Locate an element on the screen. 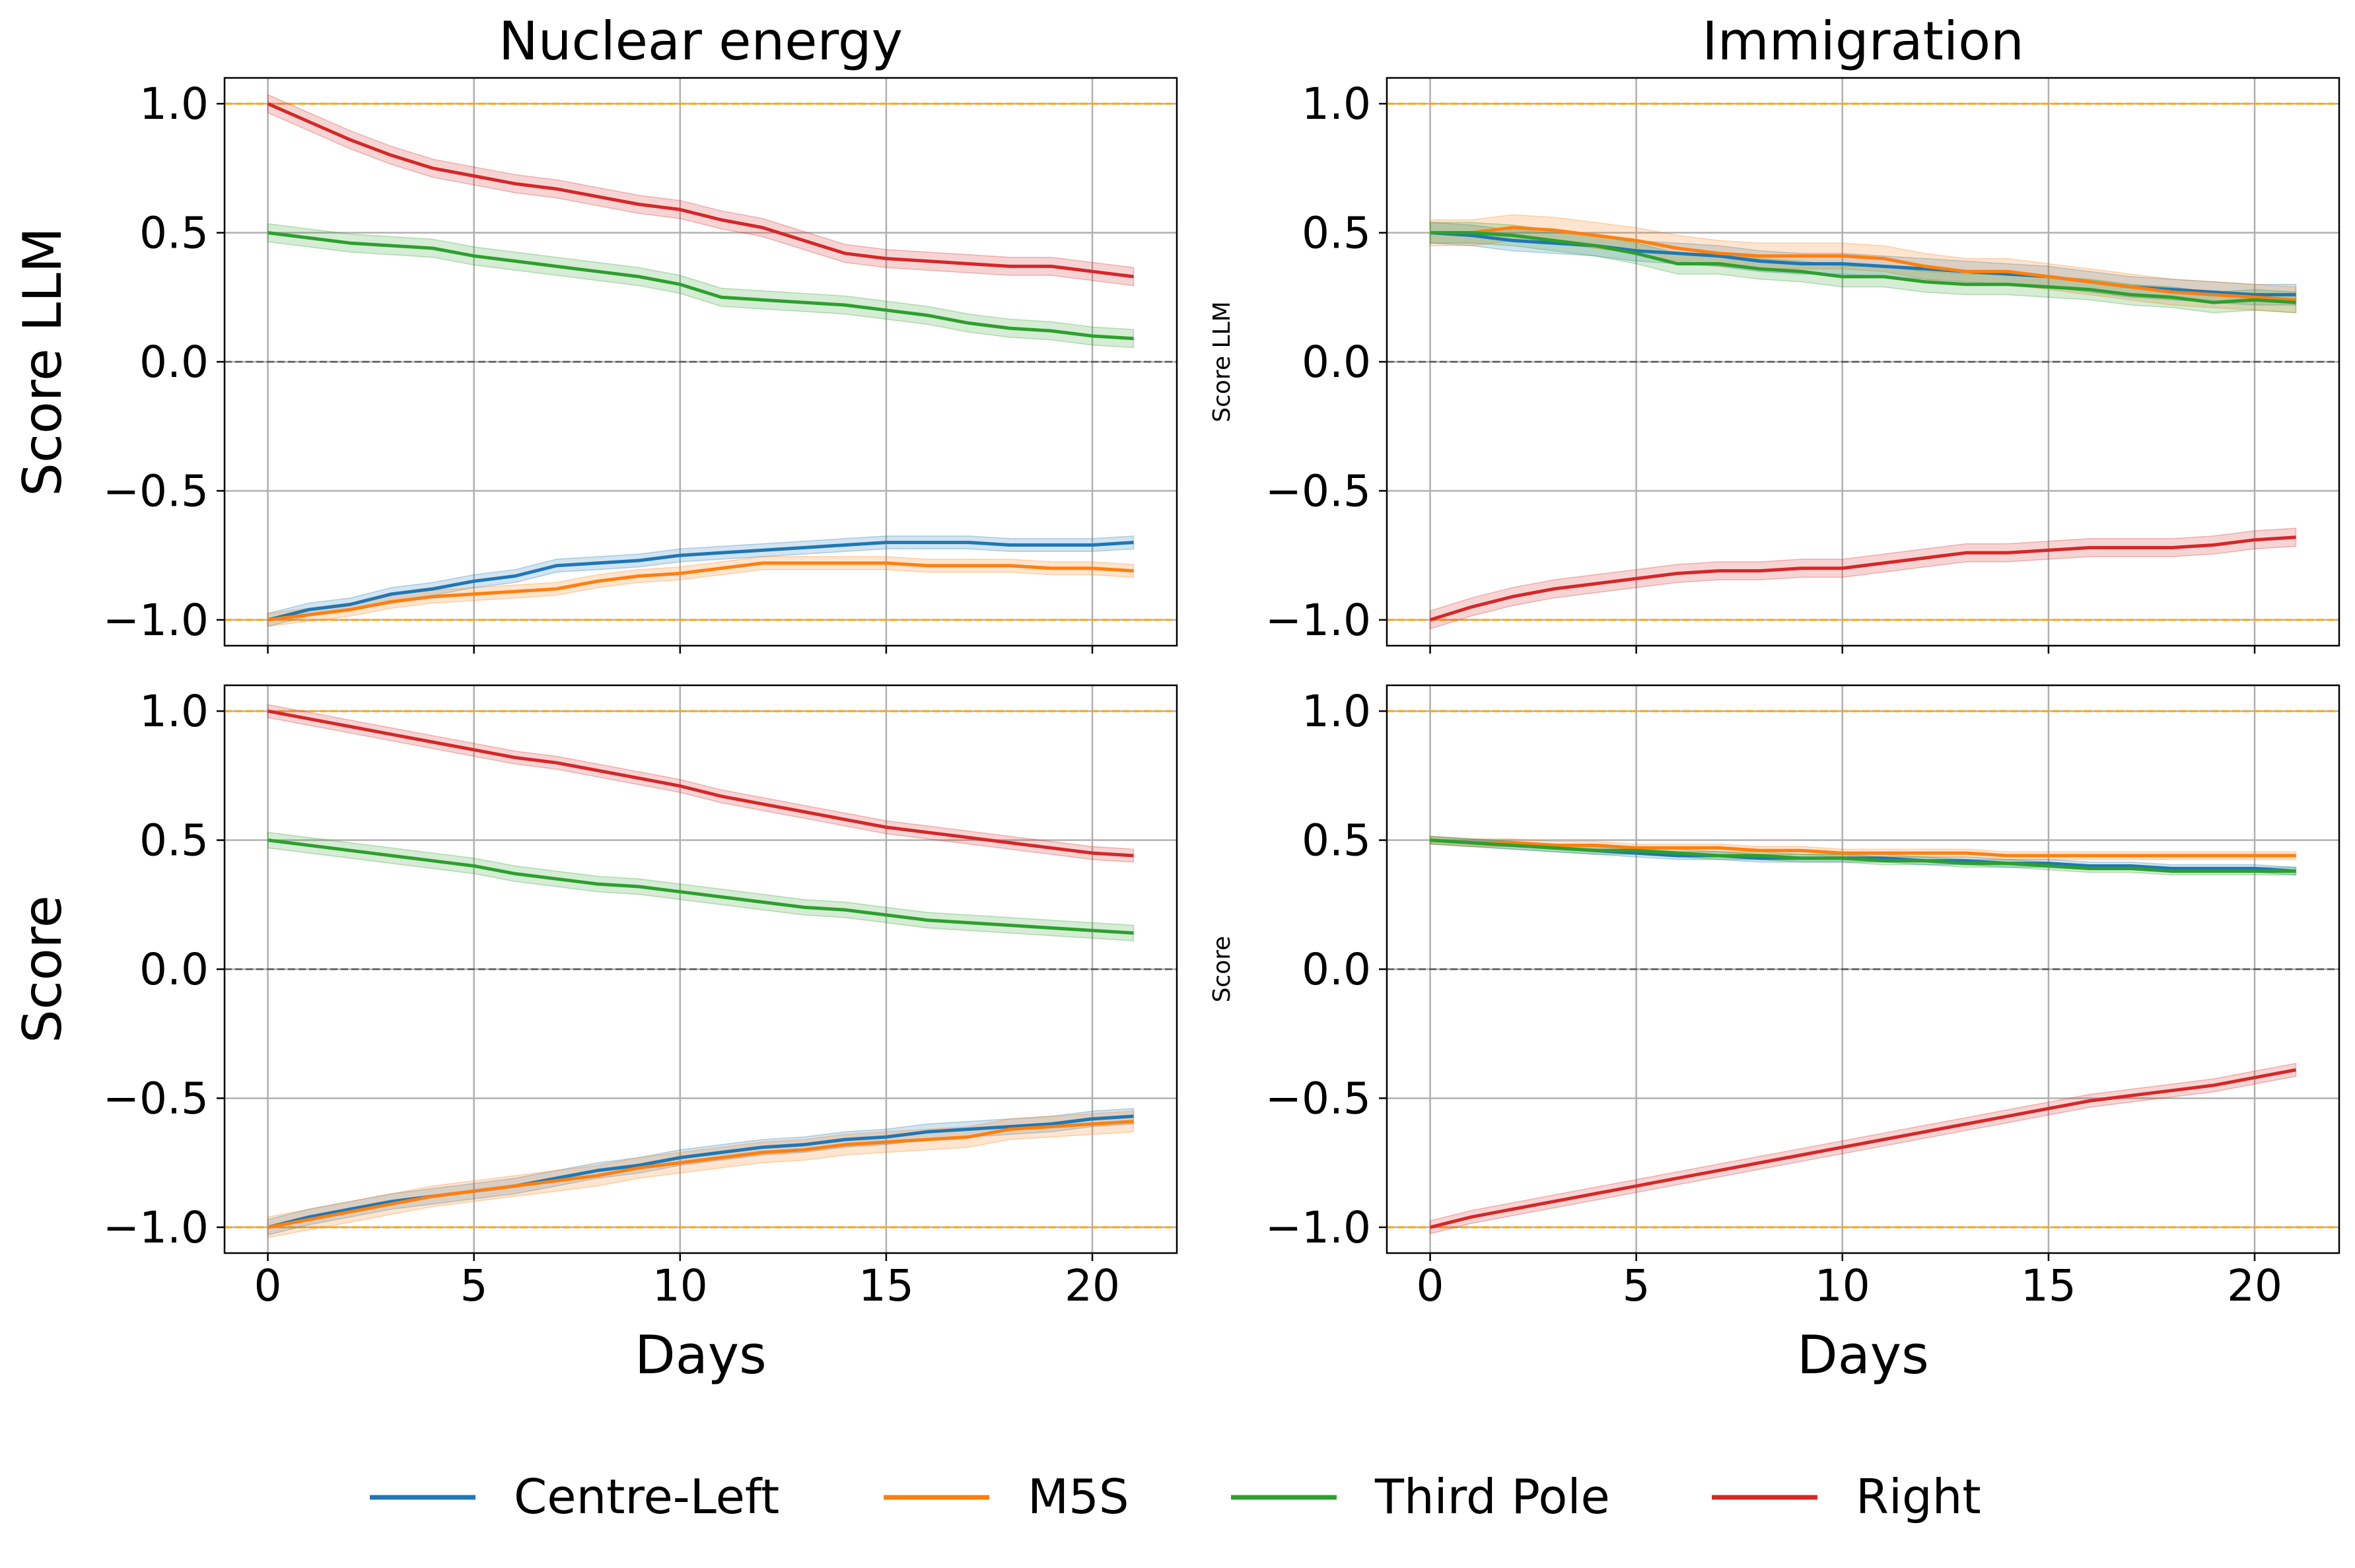 Image resolution: width=2355 pixels, height=1568 pixels. legend-label: Right is located at coordinates (1919, 1496).